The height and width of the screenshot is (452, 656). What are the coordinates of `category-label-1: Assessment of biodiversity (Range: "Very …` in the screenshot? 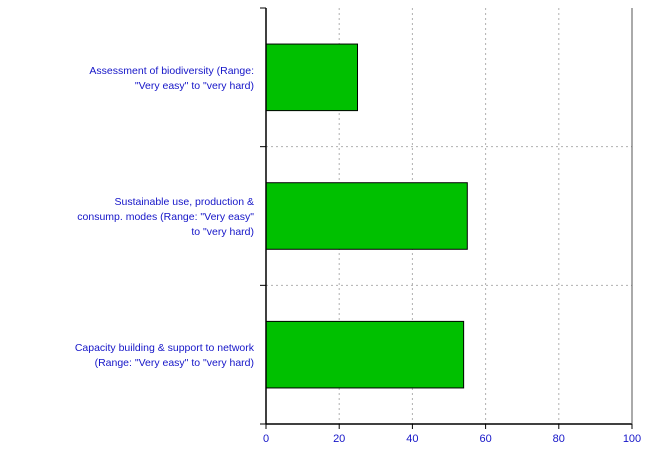 It's located at (171, 78).